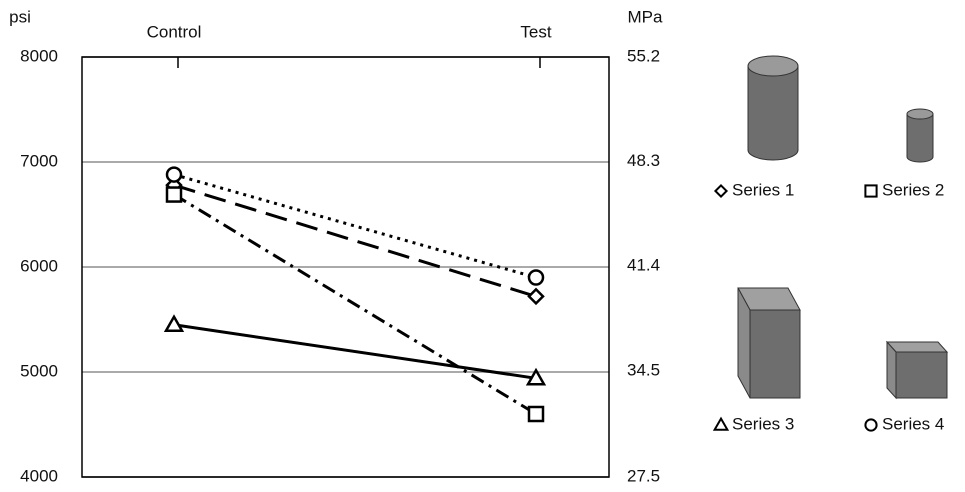  What do you see at coordinates (20, 16) in the screenshot?
I see `y-axis-label: psi` at bounding box center [20, 16].